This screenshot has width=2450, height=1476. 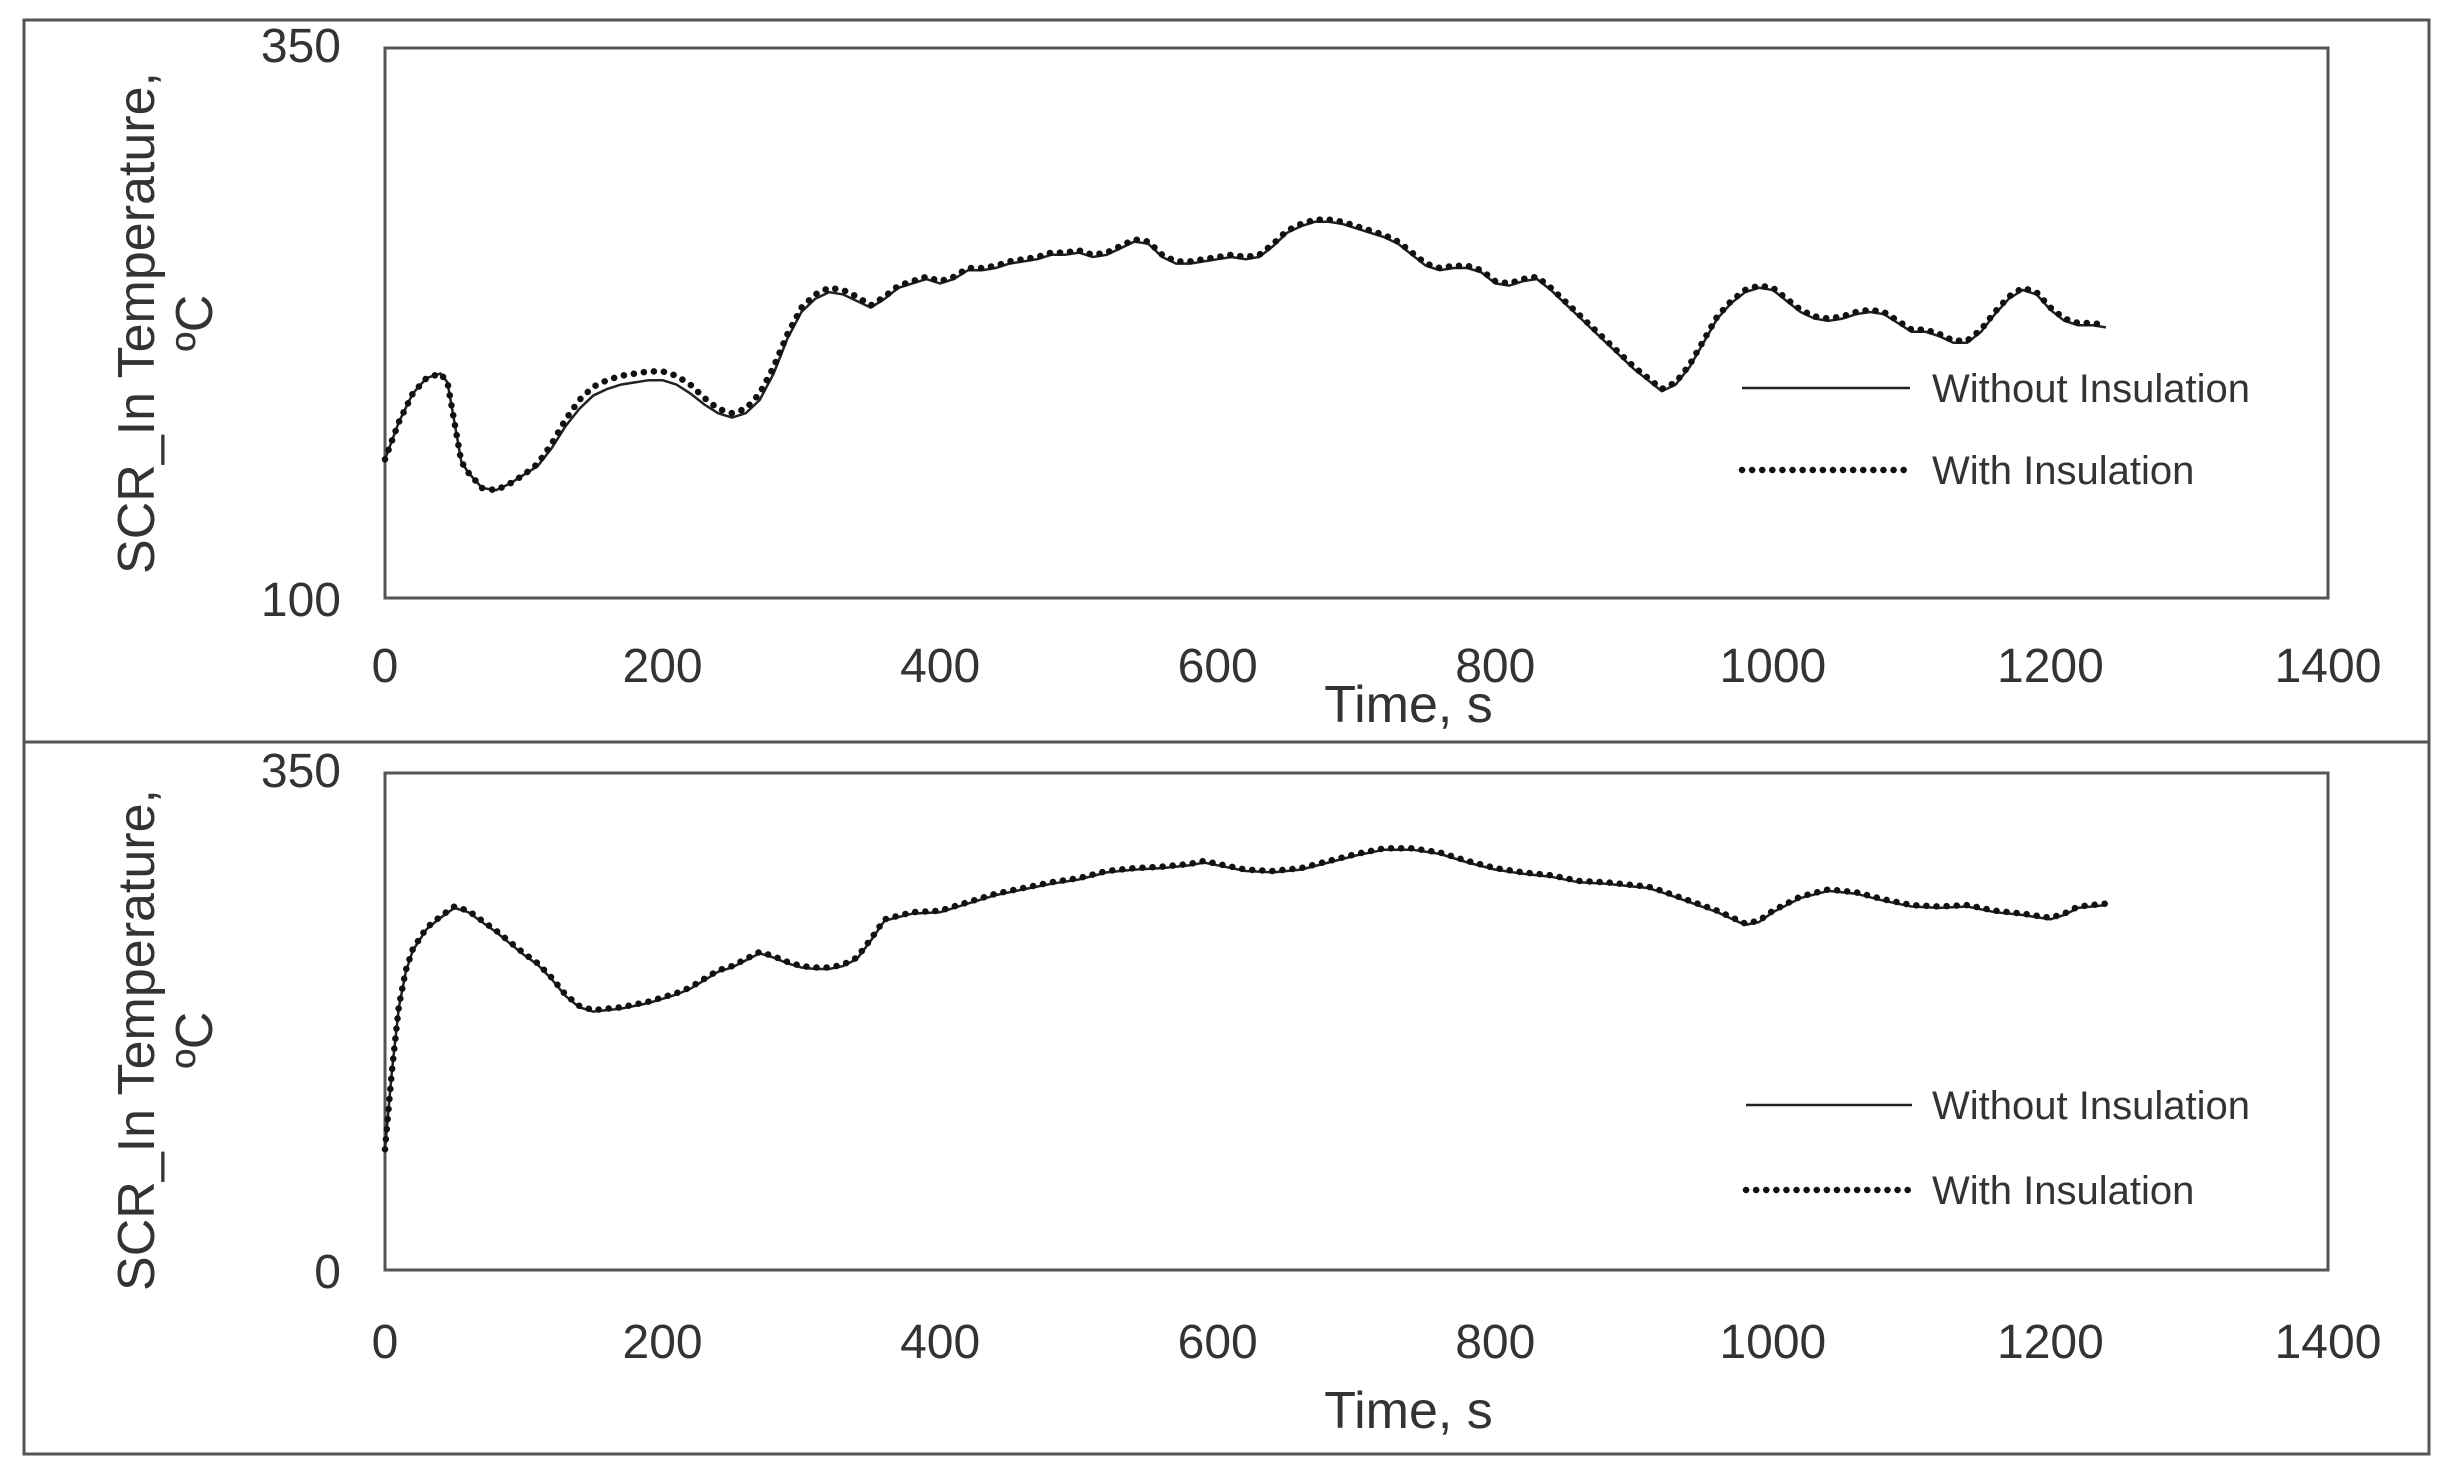 I want to click on series-line-without-insulation, so click(x=1245, y=356).